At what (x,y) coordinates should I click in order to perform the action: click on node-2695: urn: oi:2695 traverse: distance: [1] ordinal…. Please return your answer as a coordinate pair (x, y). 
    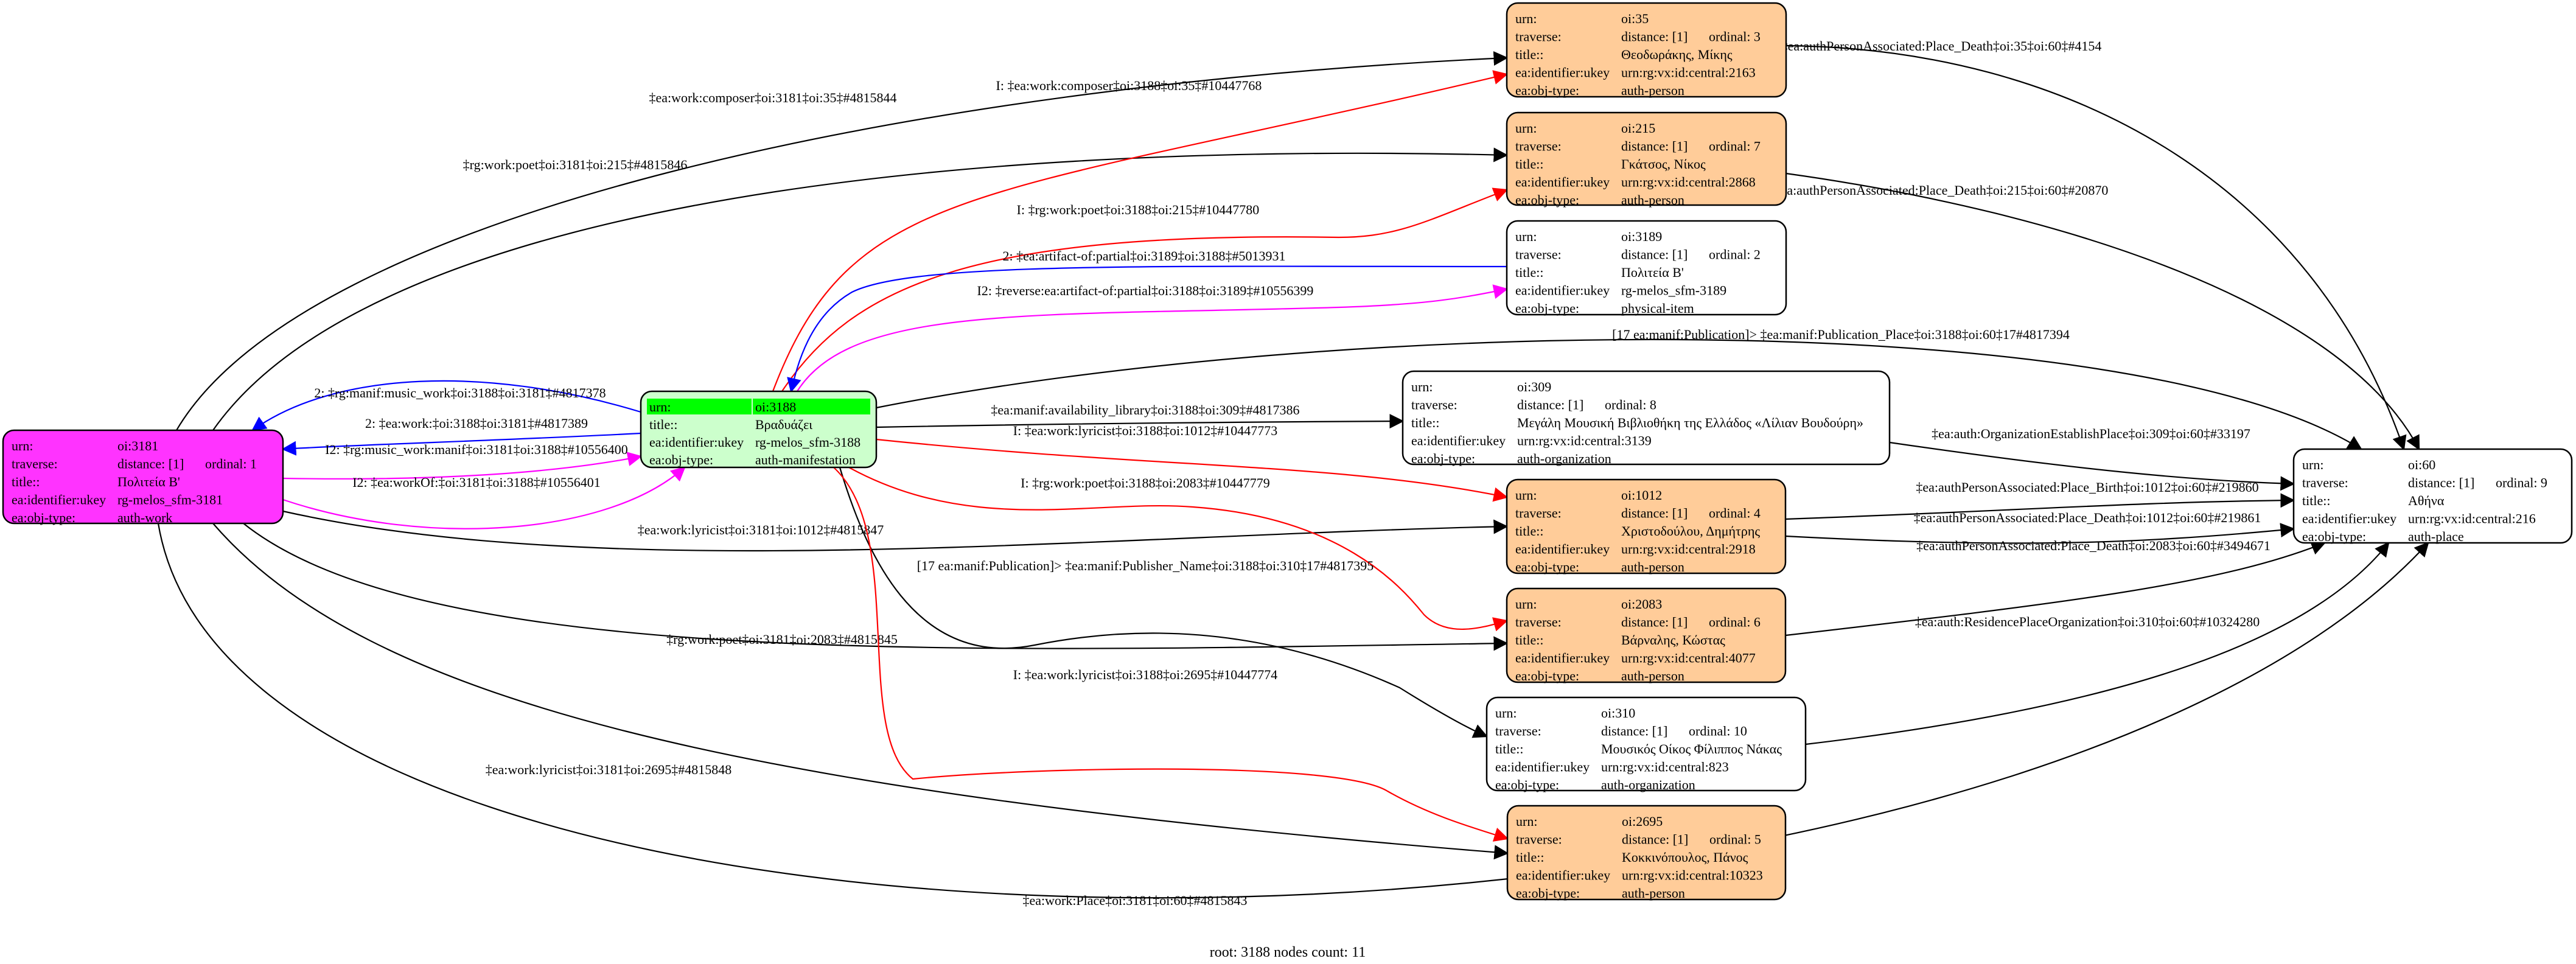
    Looking at the image, I should click on (1646, 853).